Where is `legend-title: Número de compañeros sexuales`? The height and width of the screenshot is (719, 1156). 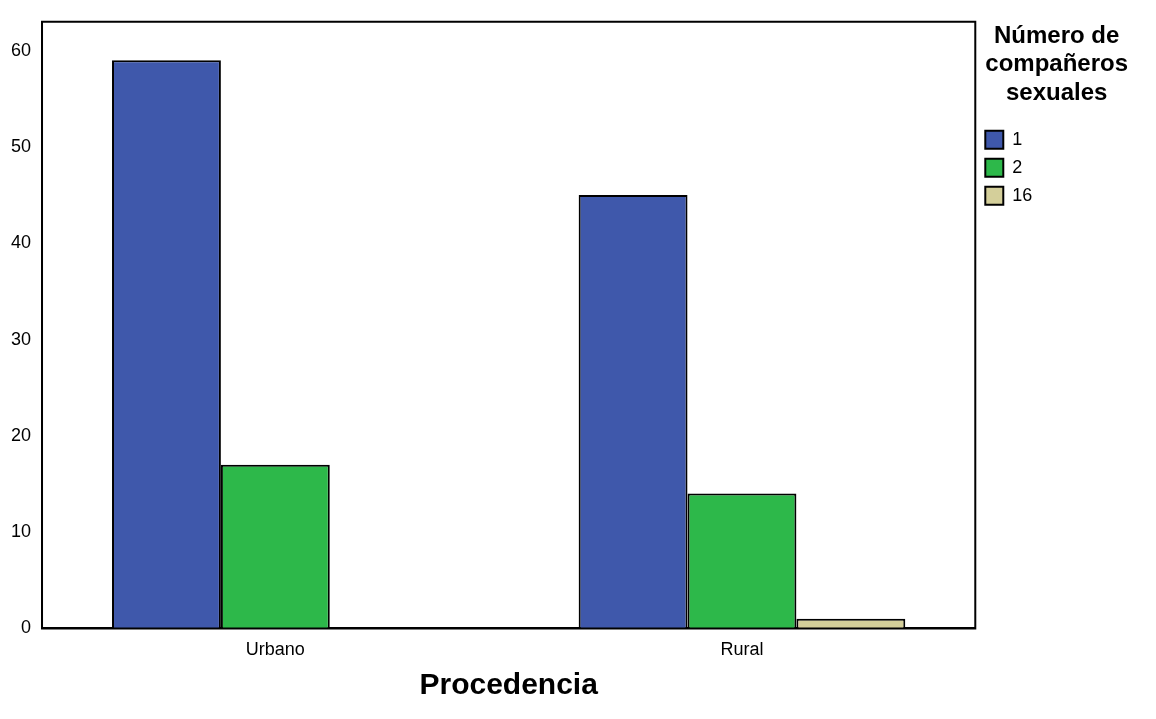
legend-title: Número de compañeros sexuales is located at coordinates (1056, 63).